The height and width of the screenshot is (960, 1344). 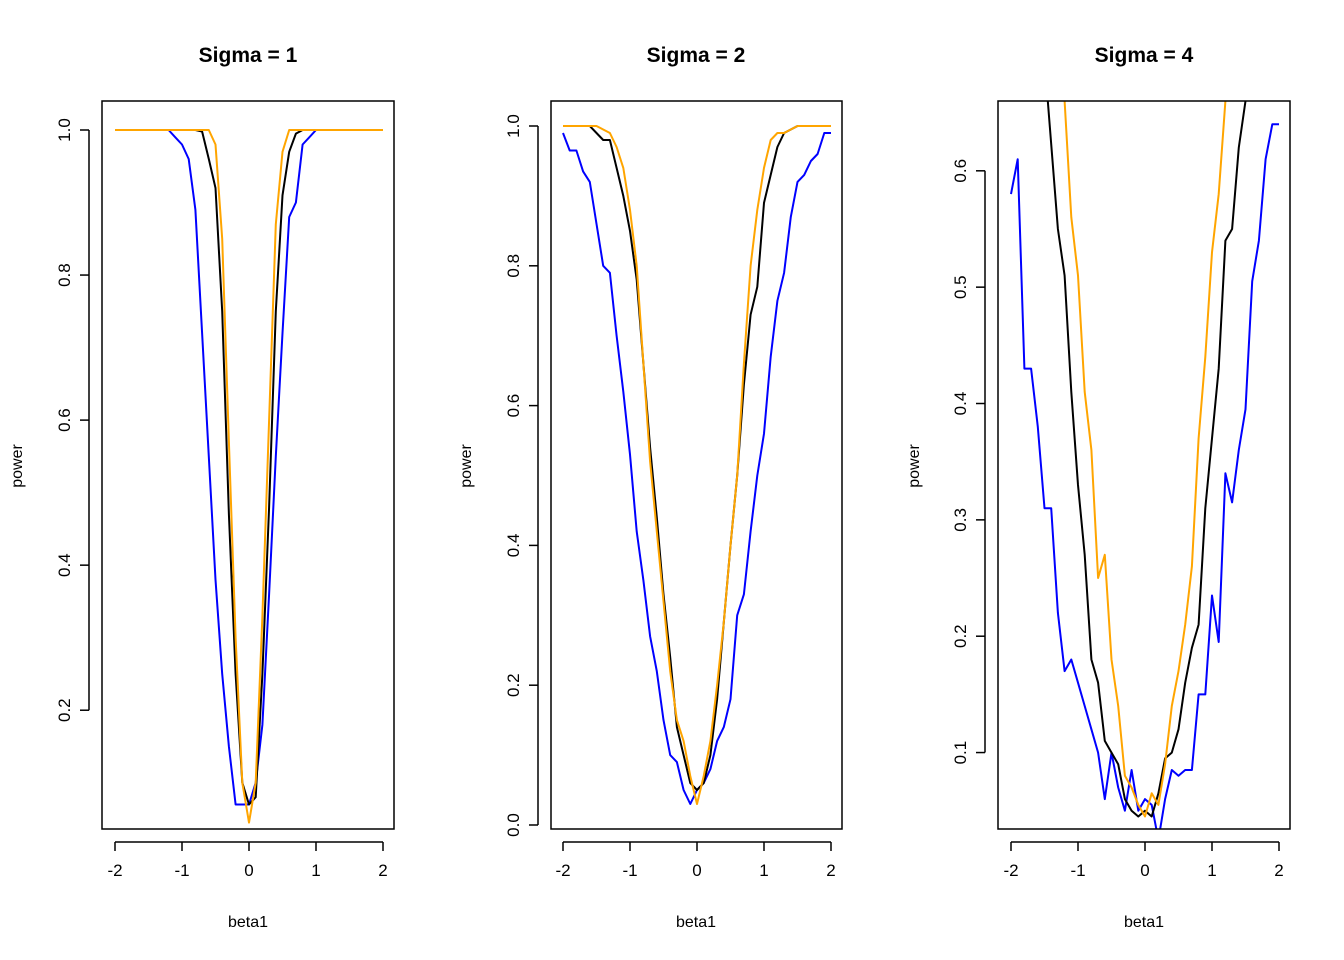 What do you see at coordinates (960, 287) in the screenshot?
I see `y-tick-label: 0.5` at bounding box center [960, 287].